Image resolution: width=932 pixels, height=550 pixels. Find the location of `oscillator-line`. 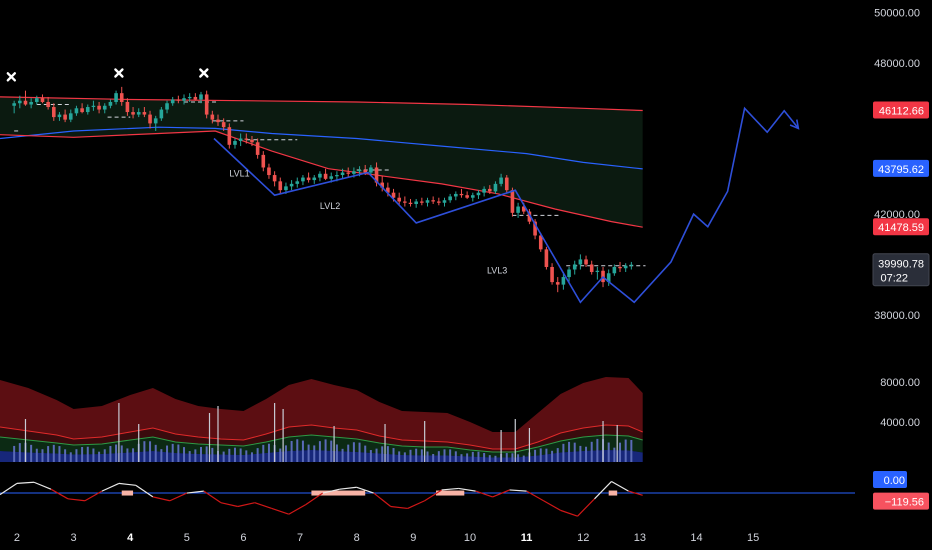

oscillator-line is located at coordinates (321, 498).